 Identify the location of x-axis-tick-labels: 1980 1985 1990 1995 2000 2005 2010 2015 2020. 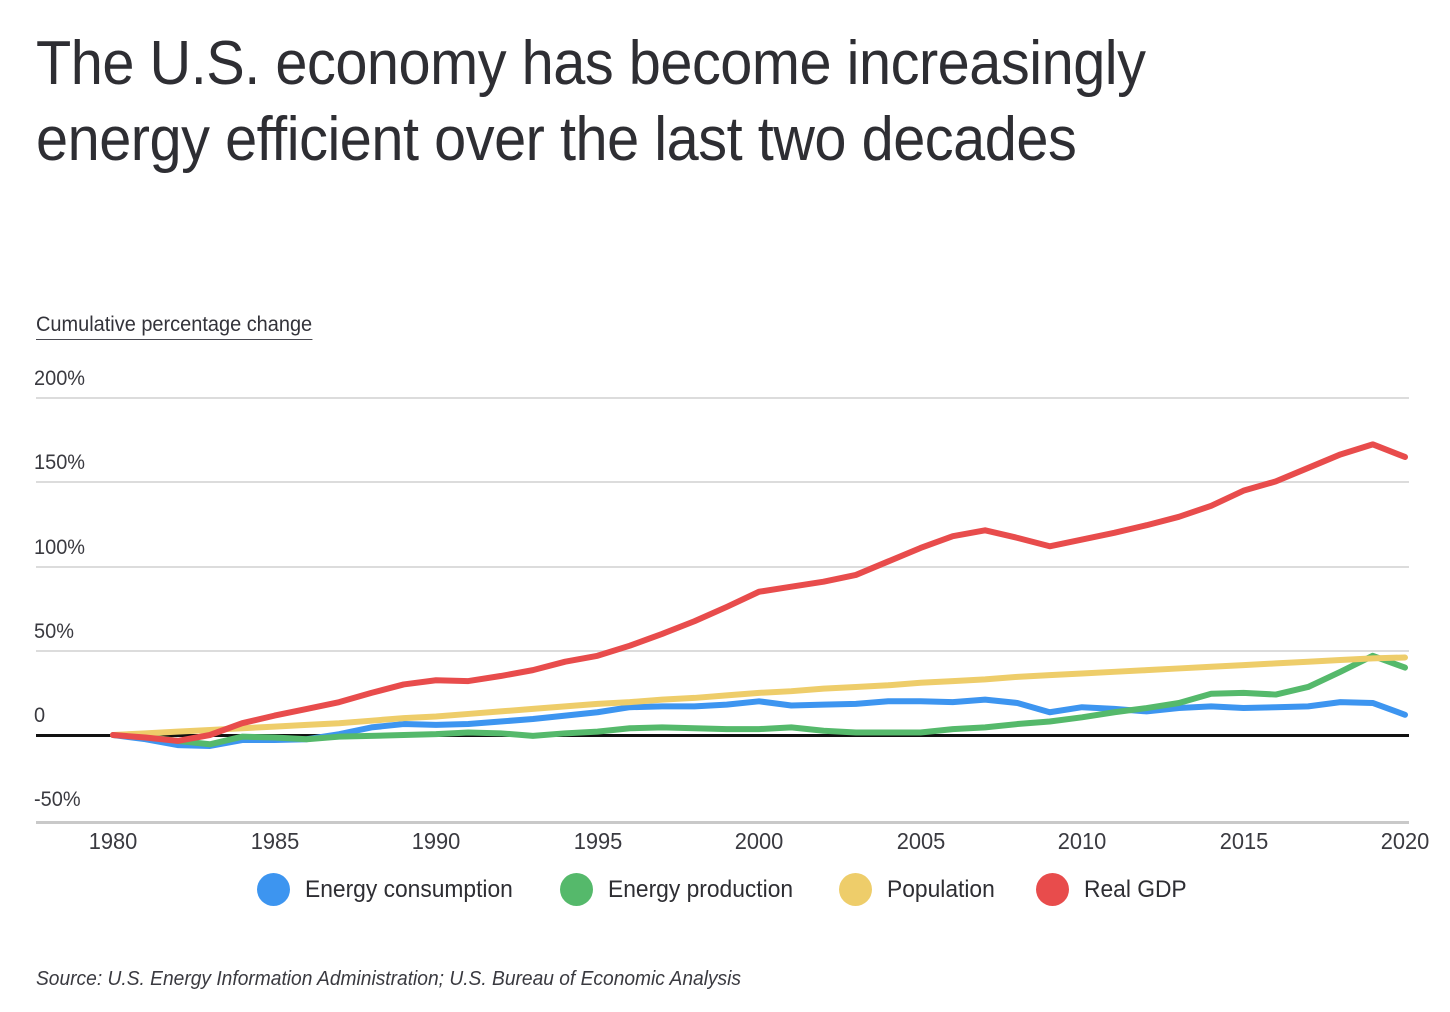
(725, 848).